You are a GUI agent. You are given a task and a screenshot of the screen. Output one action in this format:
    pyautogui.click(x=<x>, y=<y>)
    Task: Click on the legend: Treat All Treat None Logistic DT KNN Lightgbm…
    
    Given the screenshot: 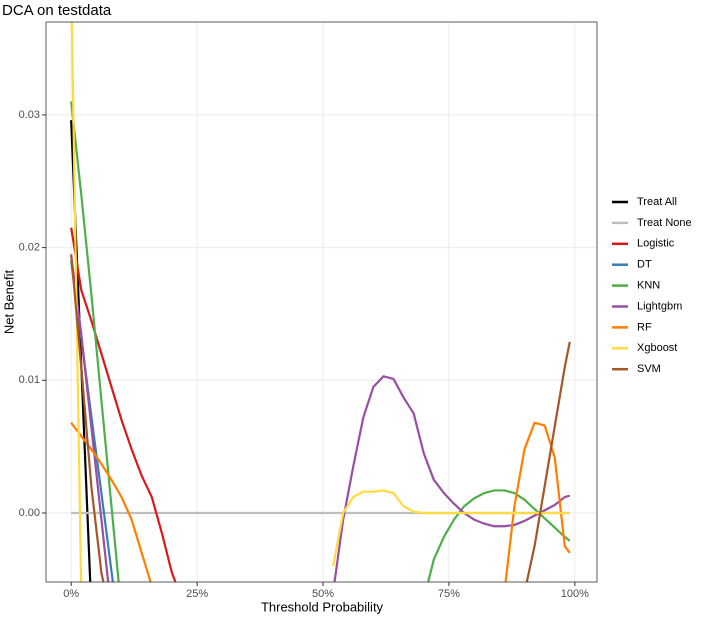 What is the action you would take?
    pyautogui.click(x=652, y=285)
    